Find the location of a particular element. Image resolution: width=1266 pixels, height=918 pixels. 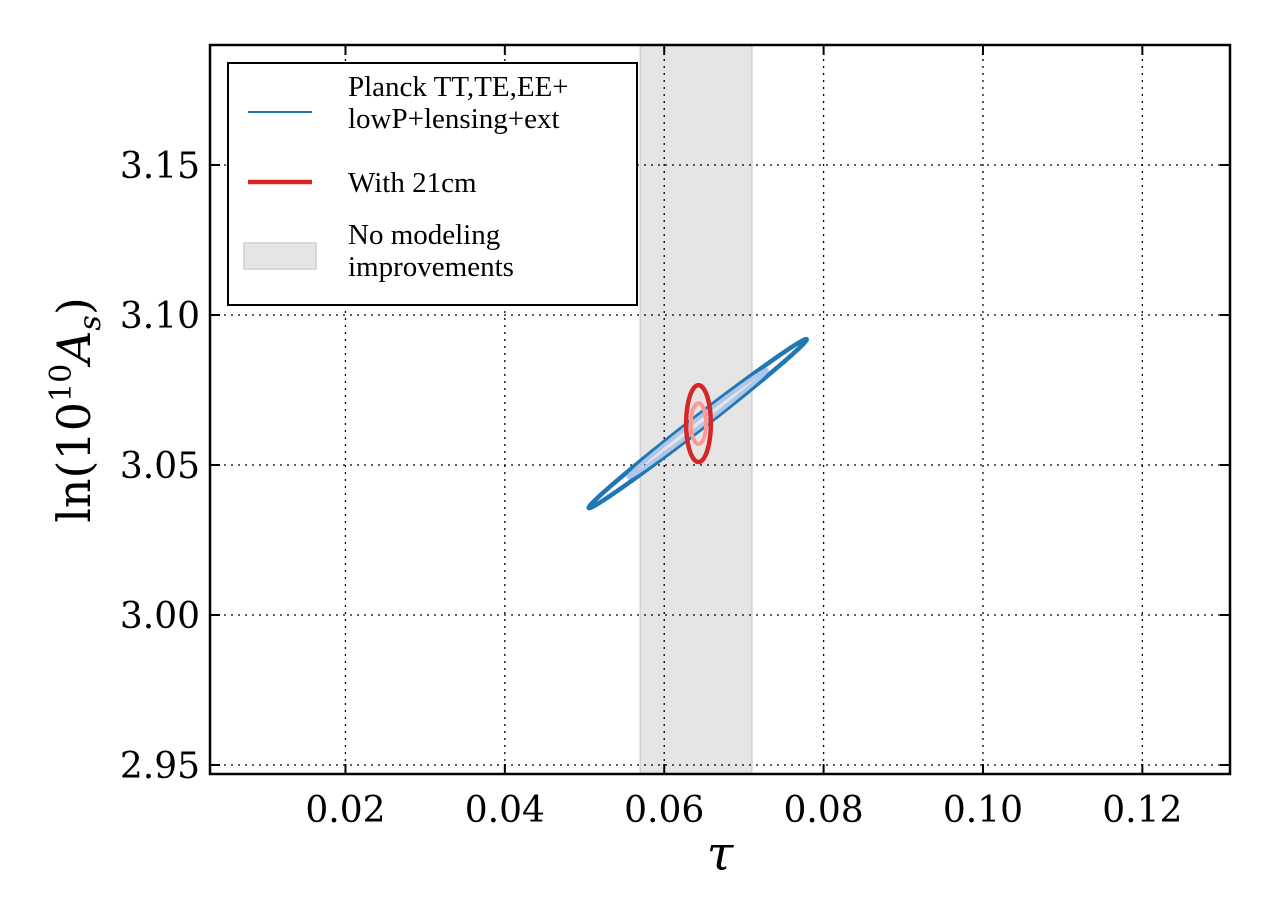

x-tick-label-4: 0.10 is located at coordinates (983, 810).